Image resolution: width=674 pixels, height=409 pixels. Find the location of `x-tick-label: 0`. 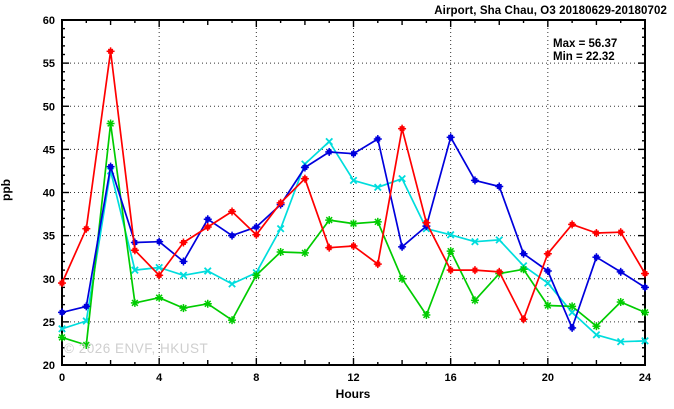

x-tick-label: 0 is located at coordinates (62, 378).